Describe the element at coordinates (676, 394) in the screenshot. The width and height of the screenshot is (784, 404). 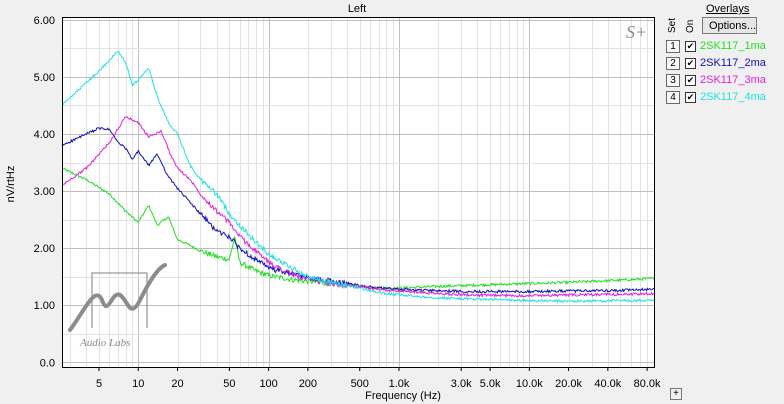
I see `expand-button: +` at that location.